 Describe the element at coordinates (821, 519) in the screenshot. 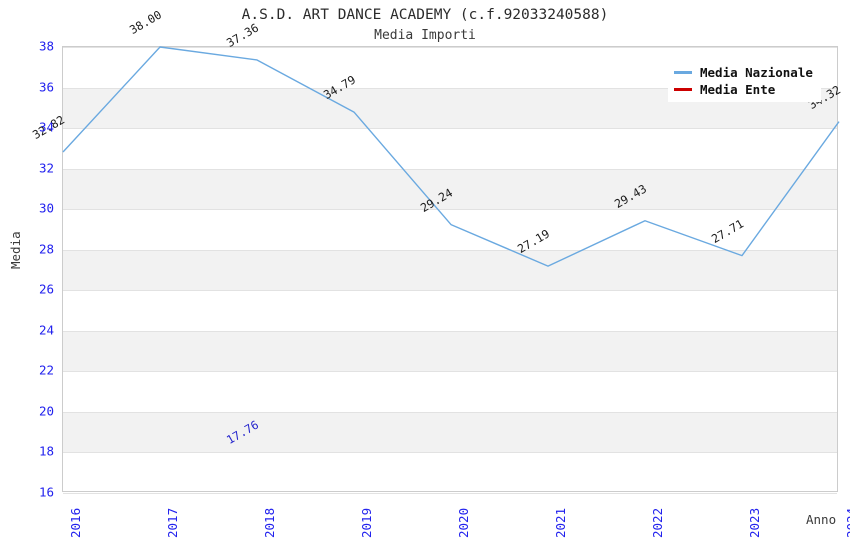

I see `x-axis-title: Anno` at that location.